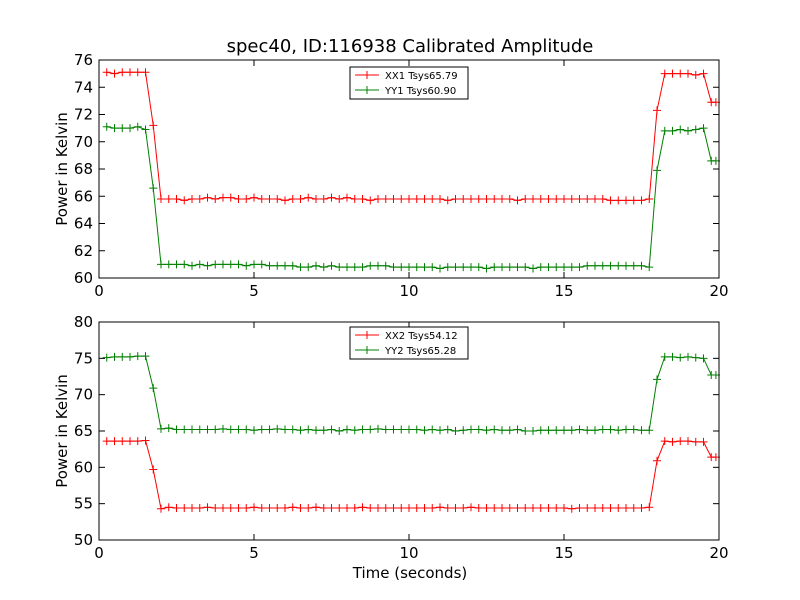 Image resolution: width=800 pixels, height=600 pixels. Describe the element at coordinates (367, 335) in the screenshot. I see `bottom-legend-marker` at that location.